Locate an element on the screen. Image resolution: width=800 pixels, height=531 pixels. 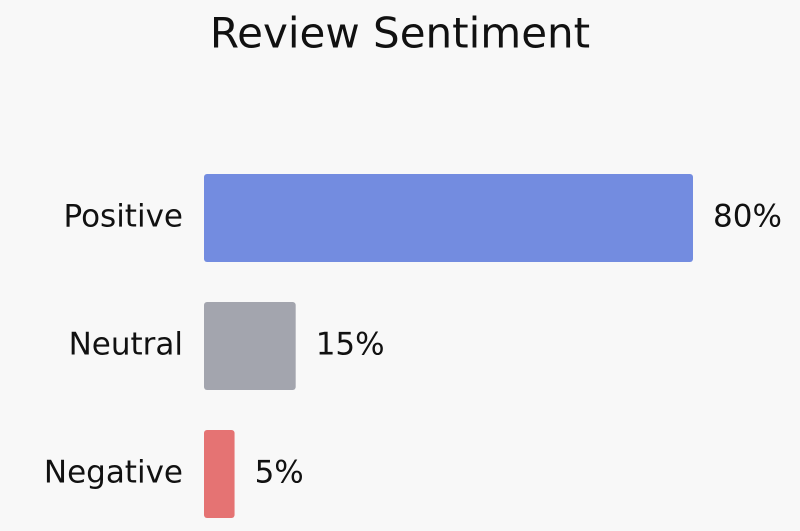
value-label: 5% is located at coordinates (279, 473).